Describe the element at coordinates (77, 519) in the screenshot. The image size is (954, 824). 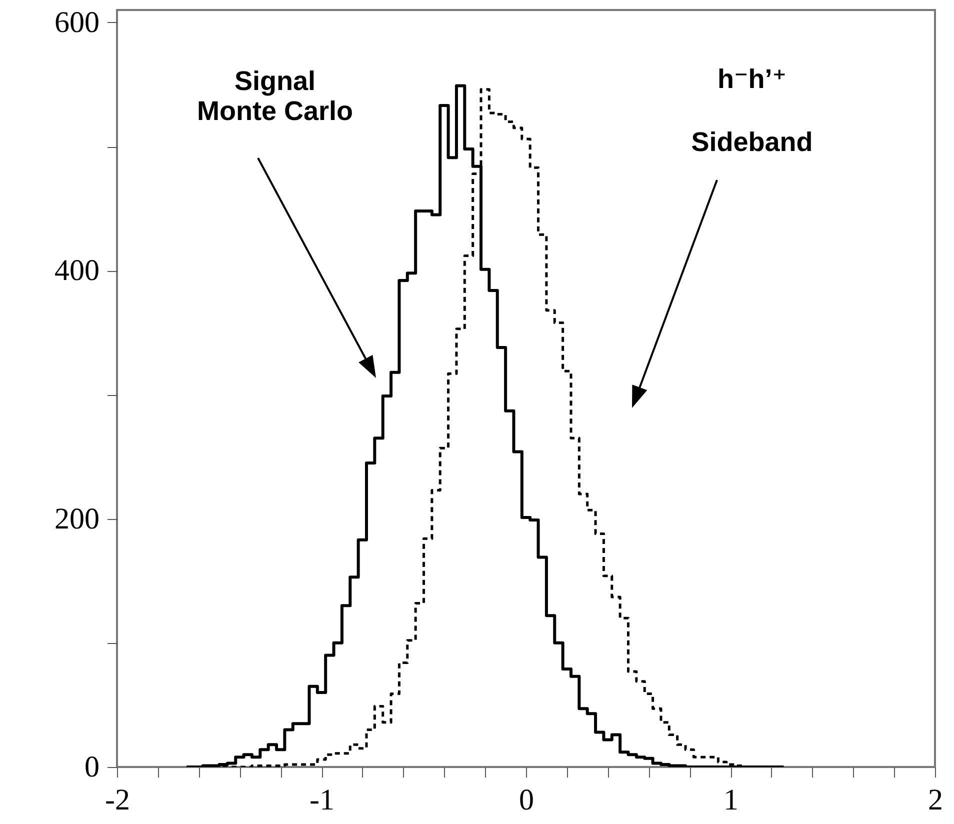
I see `y-tick-label: 200` at that location.